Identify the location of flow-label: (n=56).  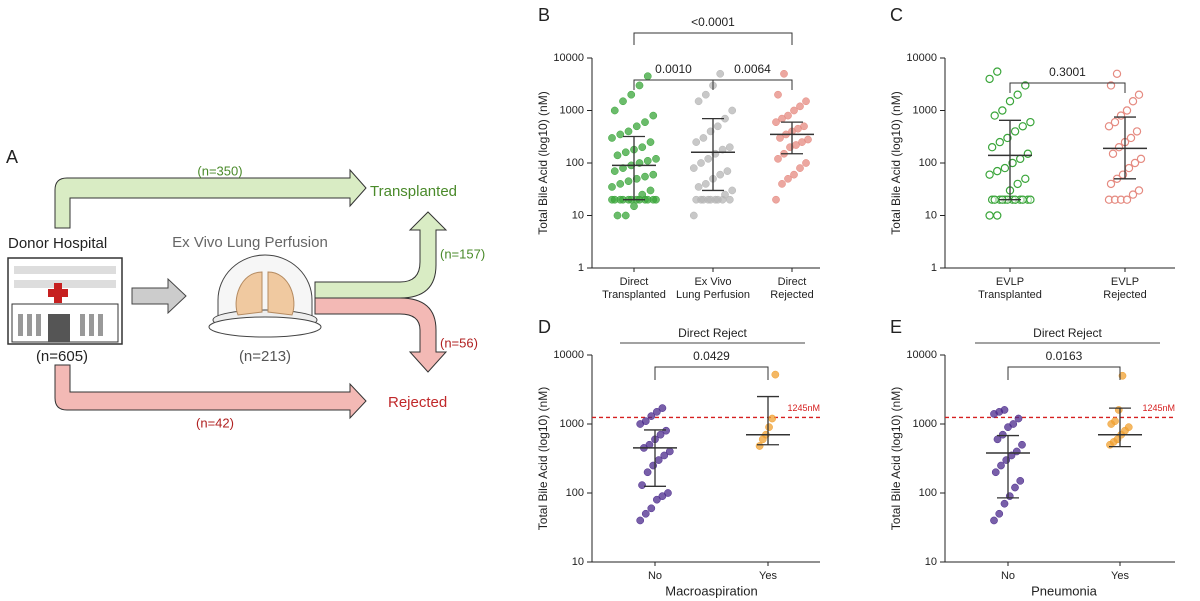
(459, 342).